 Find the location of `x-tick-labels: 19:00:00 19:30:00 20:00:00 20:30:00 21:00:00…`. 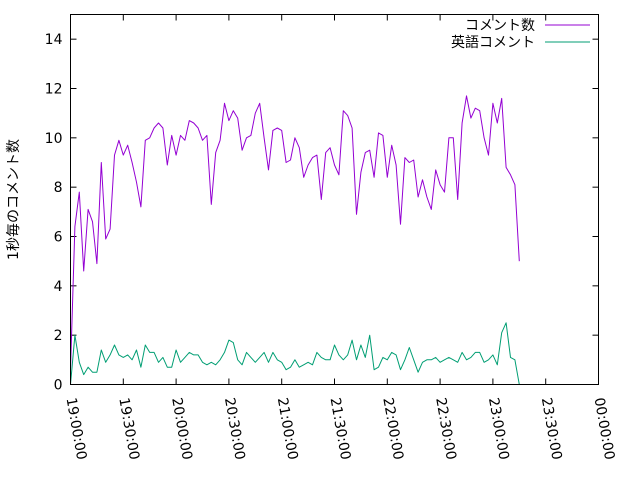

x-tick-labels: 19:00:00 19:30:00 20:00:00 20:30:00 21:00:00… is located at coordinates (340, 428).